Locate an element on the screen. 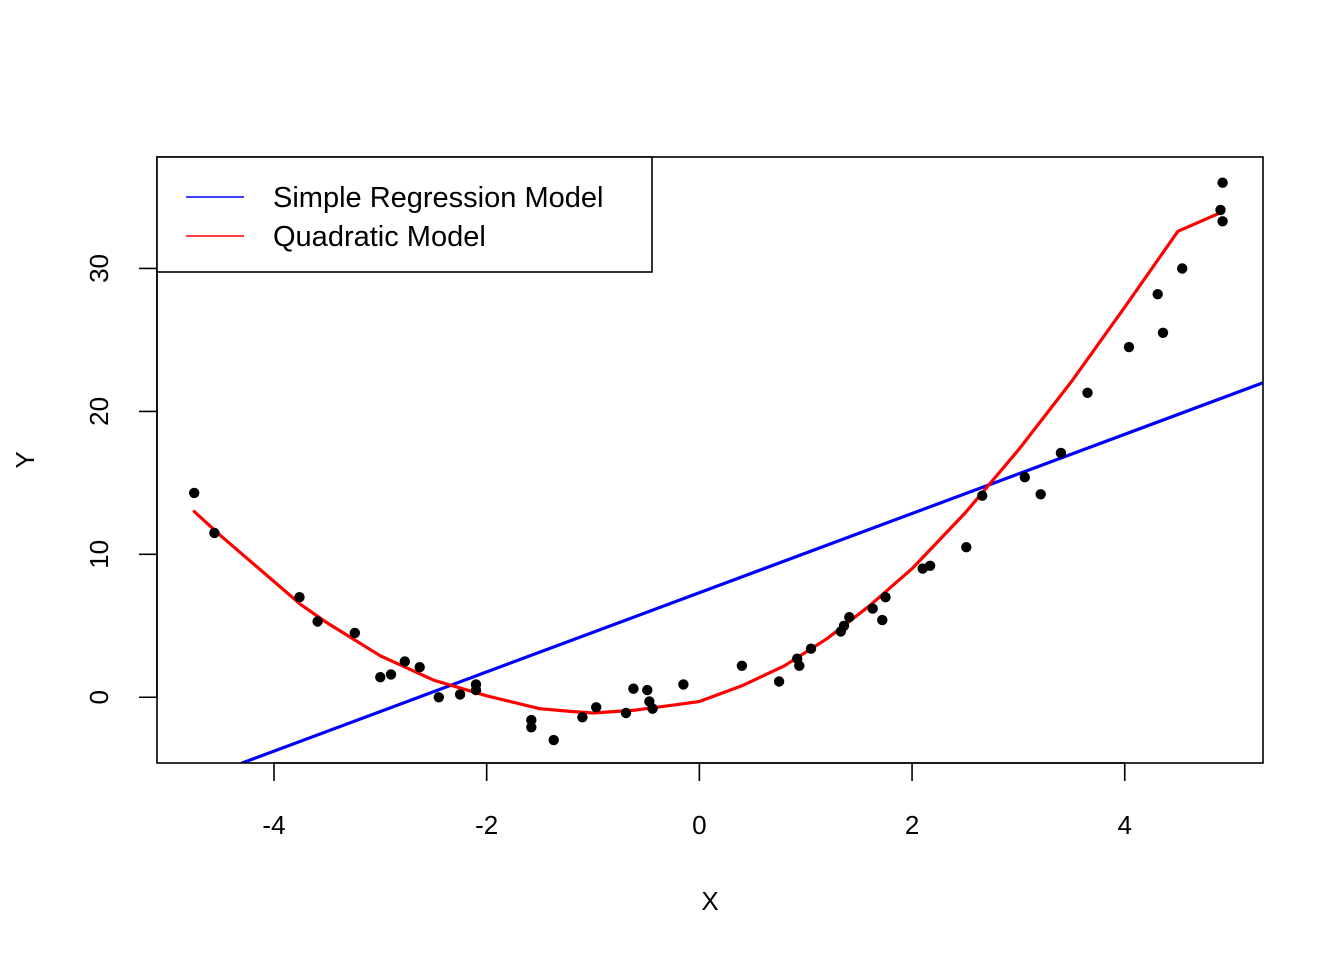 The image size is (1344, 960). y-tick-label: 30 is located at coordinates (99, 268).